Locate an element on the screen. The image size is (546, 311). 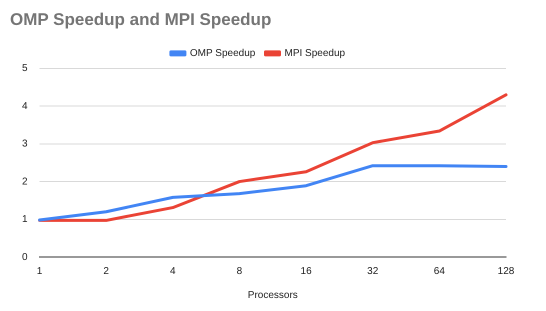
chart-title: OMP Speedup and MPI Speedup is located at coordinates (141, 19).